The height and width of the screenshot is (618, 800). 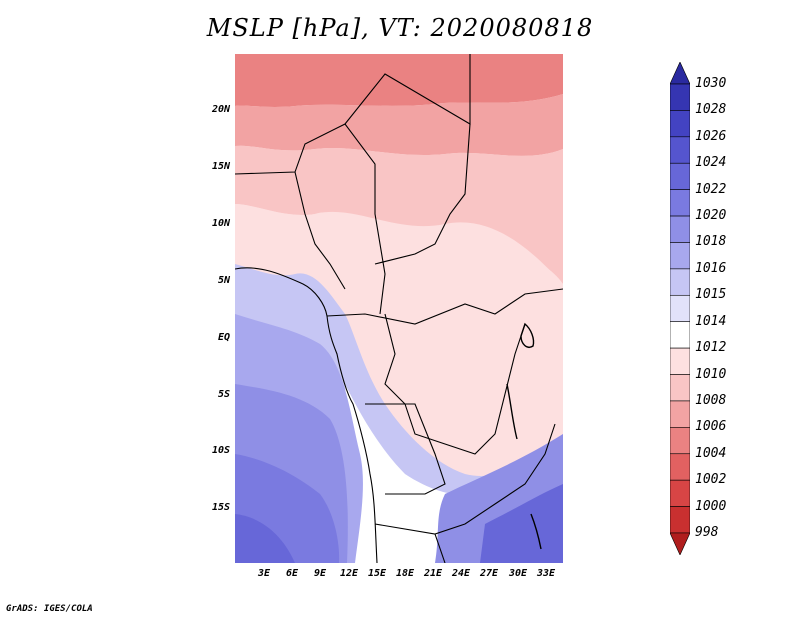 What do you see at coordinates (711, 427) in the screenshot?
I see `colorbar-label: 1006` at bounding box center [711, 427].